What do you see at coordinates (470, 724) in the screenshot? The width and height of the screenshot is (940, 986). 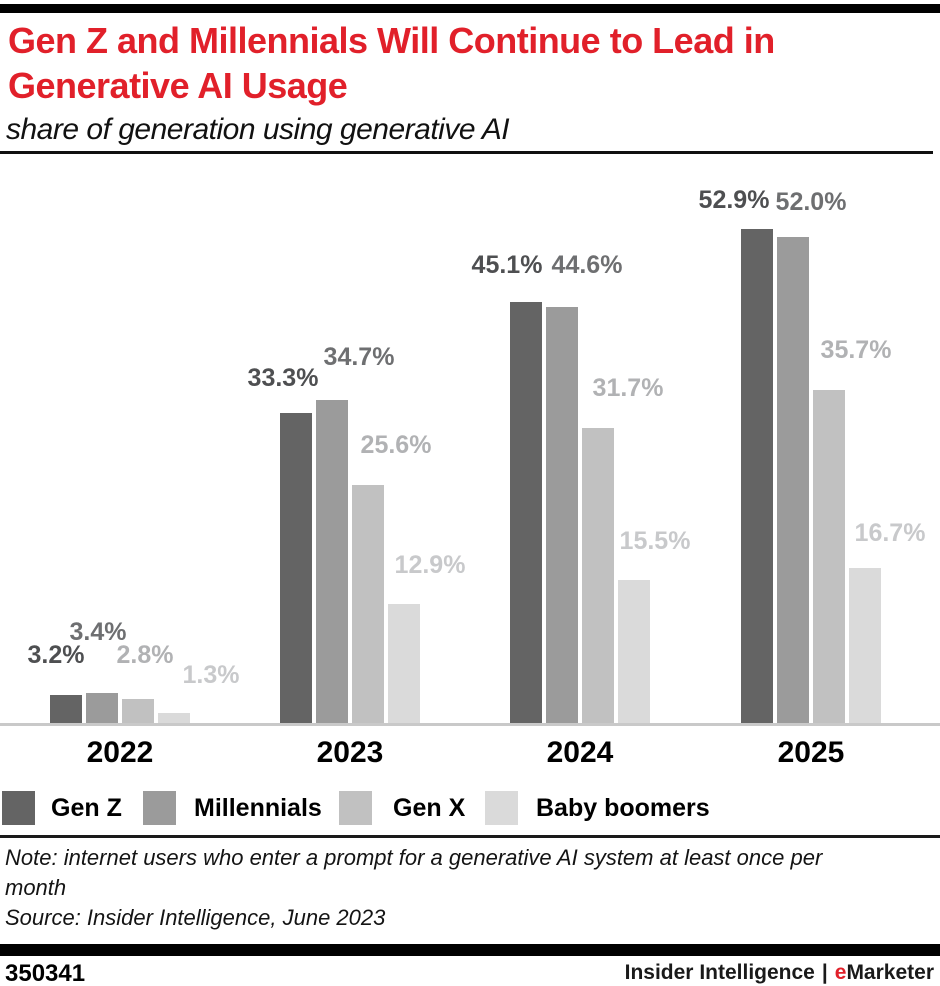 I see `x-axis-line` at bounding box center [470, 724].